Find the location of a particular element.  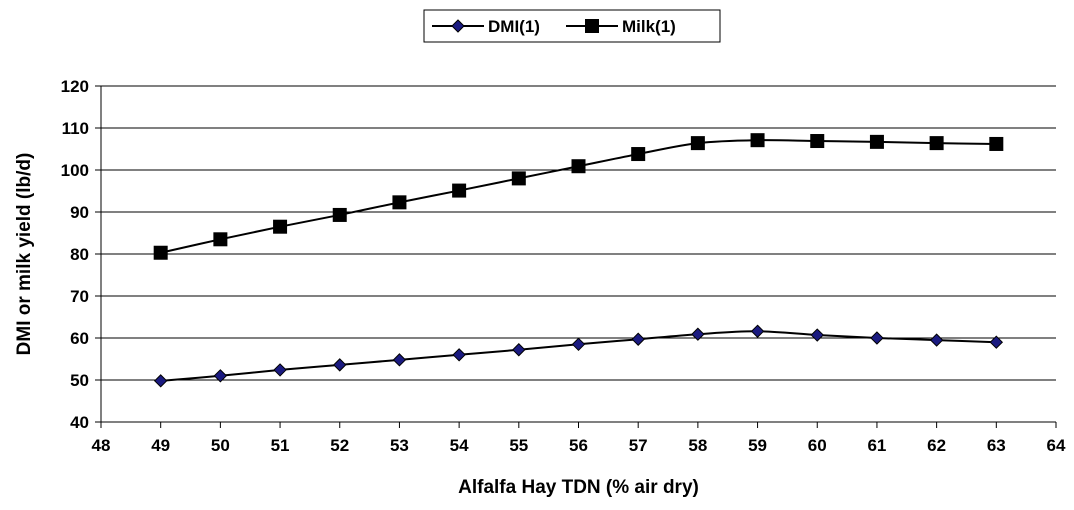

legend: DMI(1) Milk(1) is located at coordinates (572, 26).